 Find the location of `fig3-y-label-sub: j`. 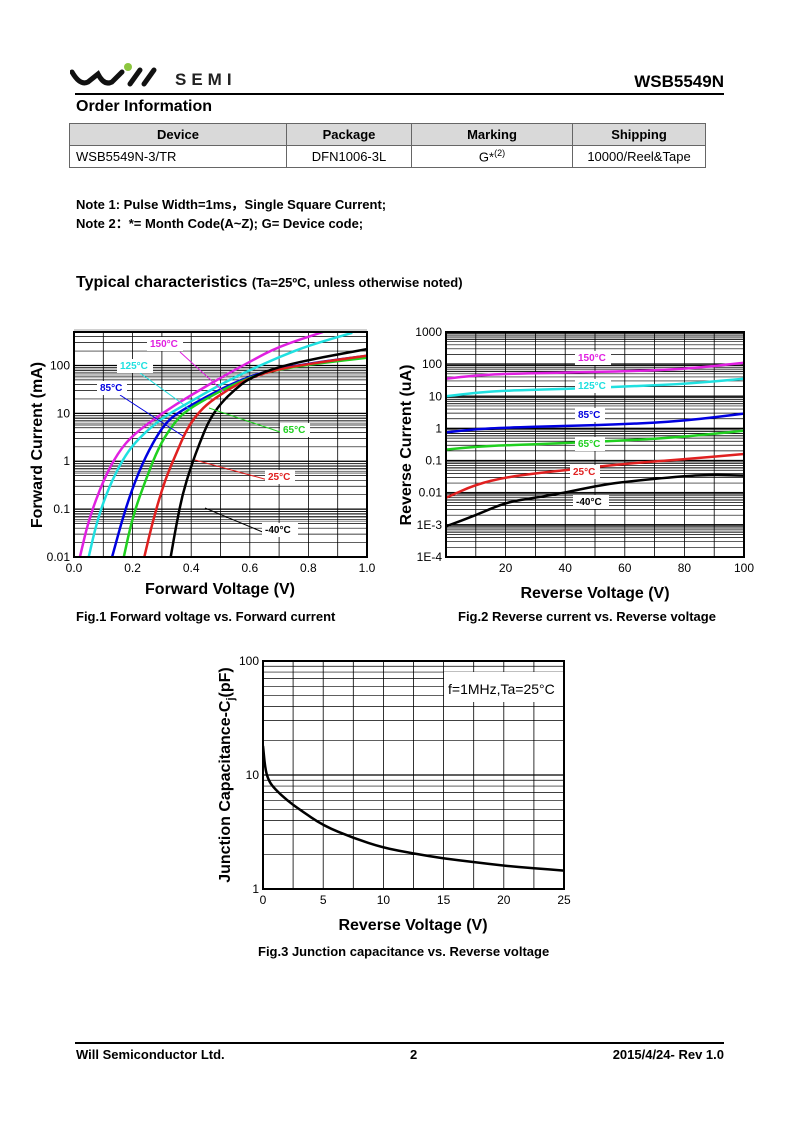

fig3-y-label-sub: j is located at coordinates (231, 699).